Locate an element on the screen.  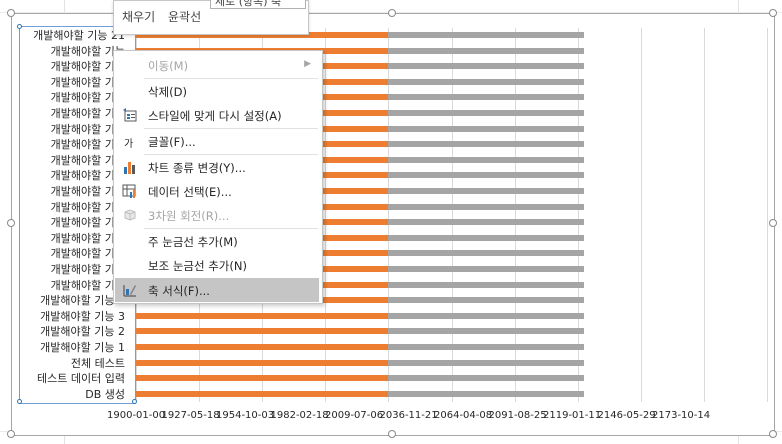
menu-item-add-major-gridlines: 주 눈금선 추가(M) is located at coordinates (193, 242).